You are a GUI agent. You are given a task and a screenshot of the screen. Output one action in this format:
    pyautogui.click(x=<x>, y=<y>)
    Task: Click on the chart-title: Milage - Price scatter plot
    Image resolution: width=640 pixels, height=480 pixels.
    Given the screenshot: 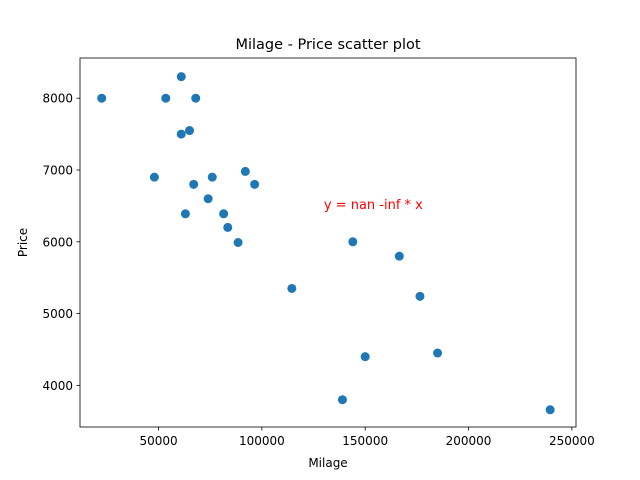 What is the action you would take?
    pyautogui.click(x=327, y=45)
    